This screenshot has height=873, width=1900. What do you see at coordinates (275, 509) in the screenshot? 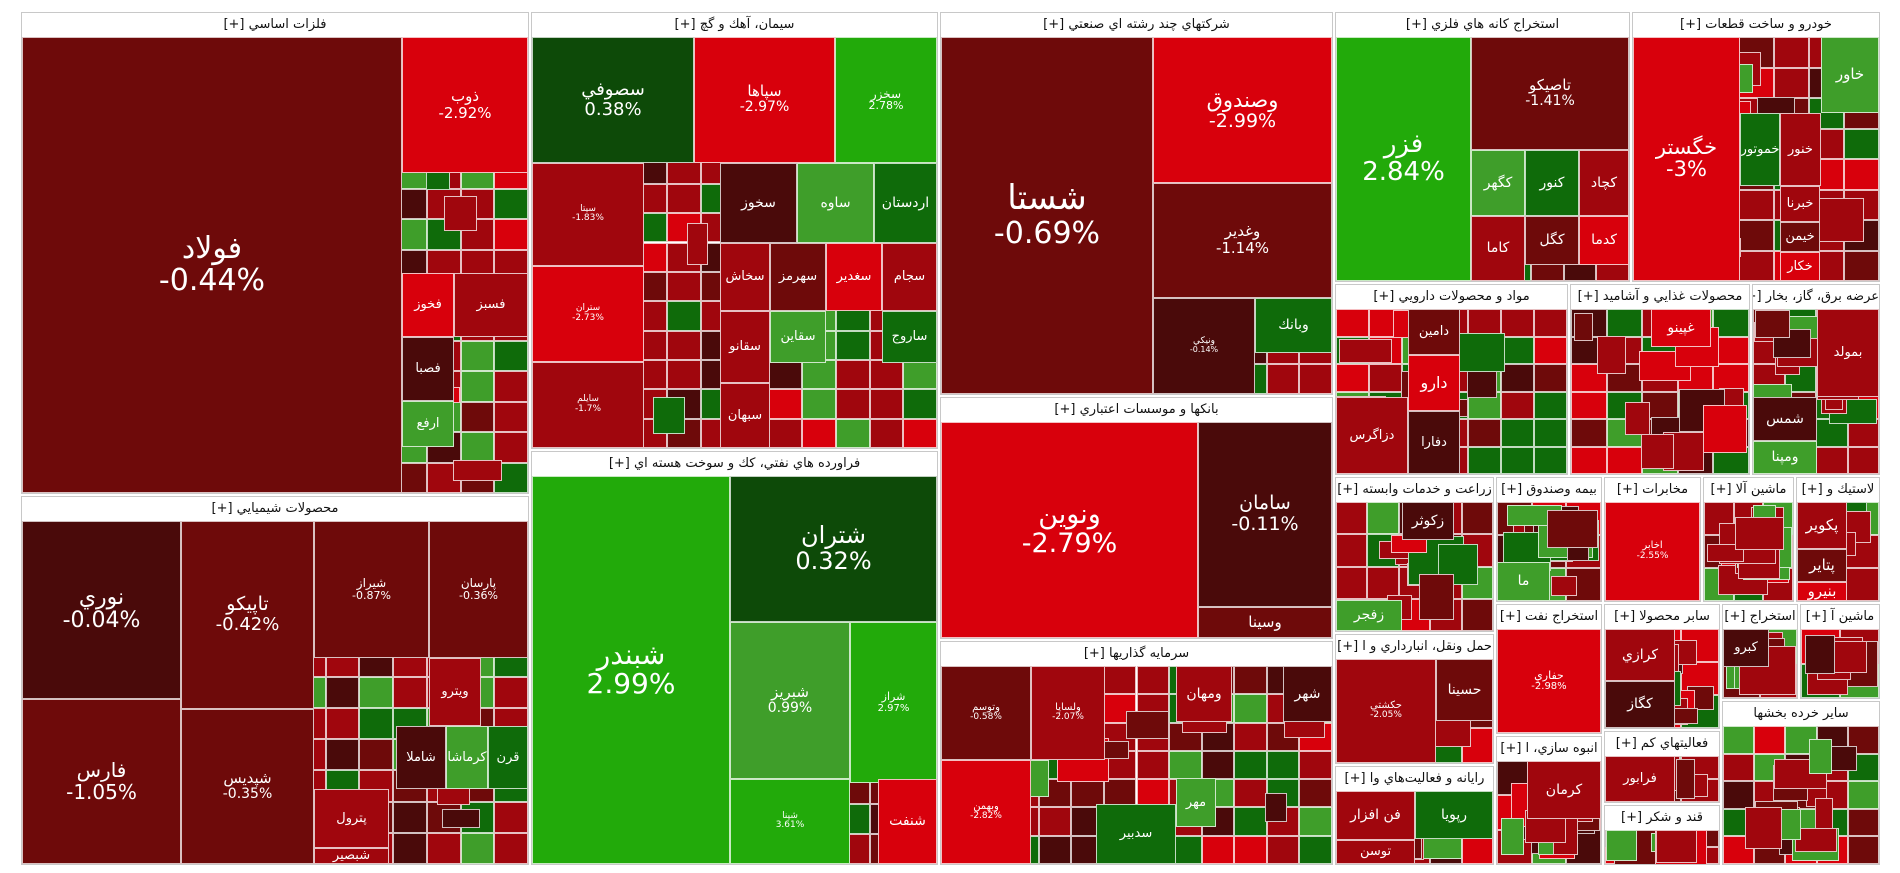
I see `sector-header: محصولات شيميايي [+]` at bounding box center [275, 509].